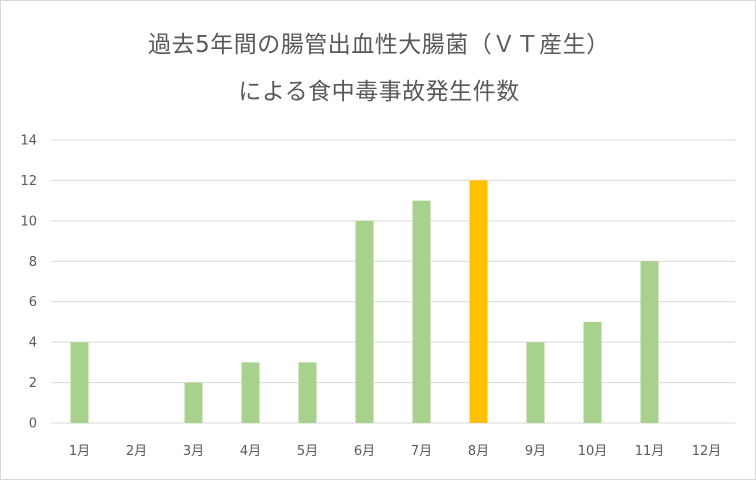 The image size is (756, 480). Describe the element at coordinates (593, 451) in the screenshot. I see `x-tick-label: 10月` at that location.